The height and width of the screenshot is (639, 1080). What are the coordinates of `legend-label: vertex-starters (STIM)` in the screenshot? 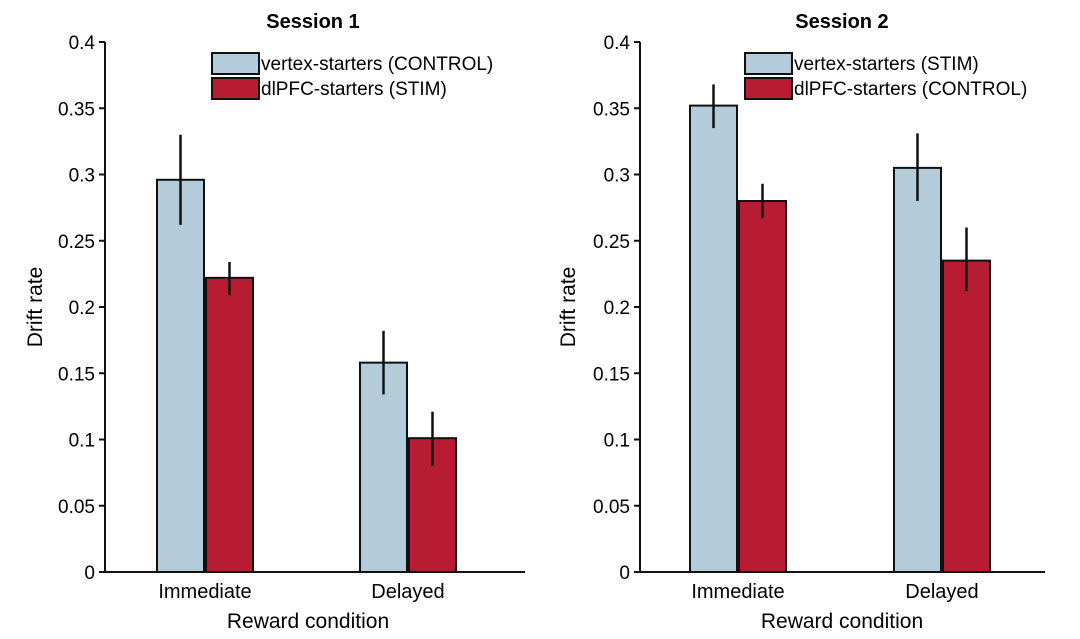 It's located at (886, 64).